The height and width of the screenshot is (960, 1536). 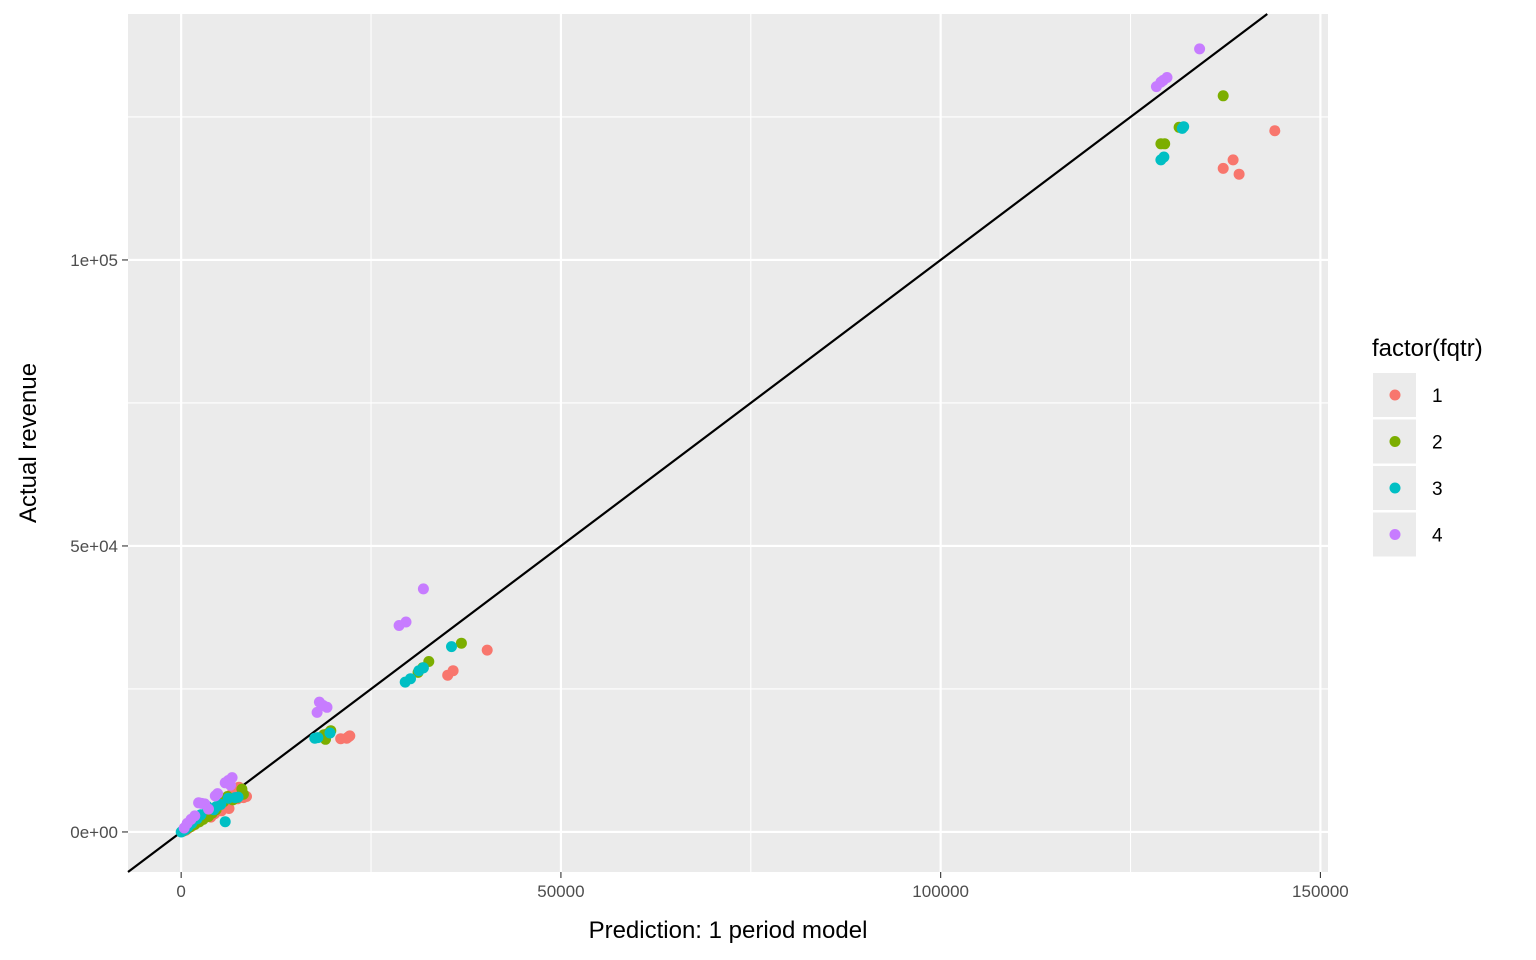 I want to click on y-tick-label: 0e+00, so click(x=94, y=832).